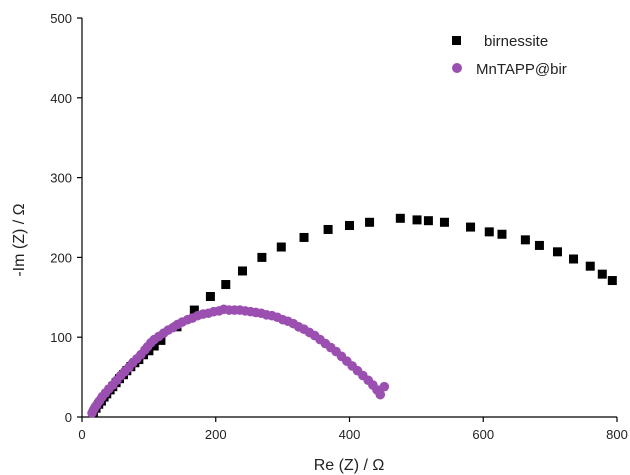  What do you see at coordinates (81, 434) in the screenshot?
I see `x-tick-label: 0` at bounding box center [81, 434].